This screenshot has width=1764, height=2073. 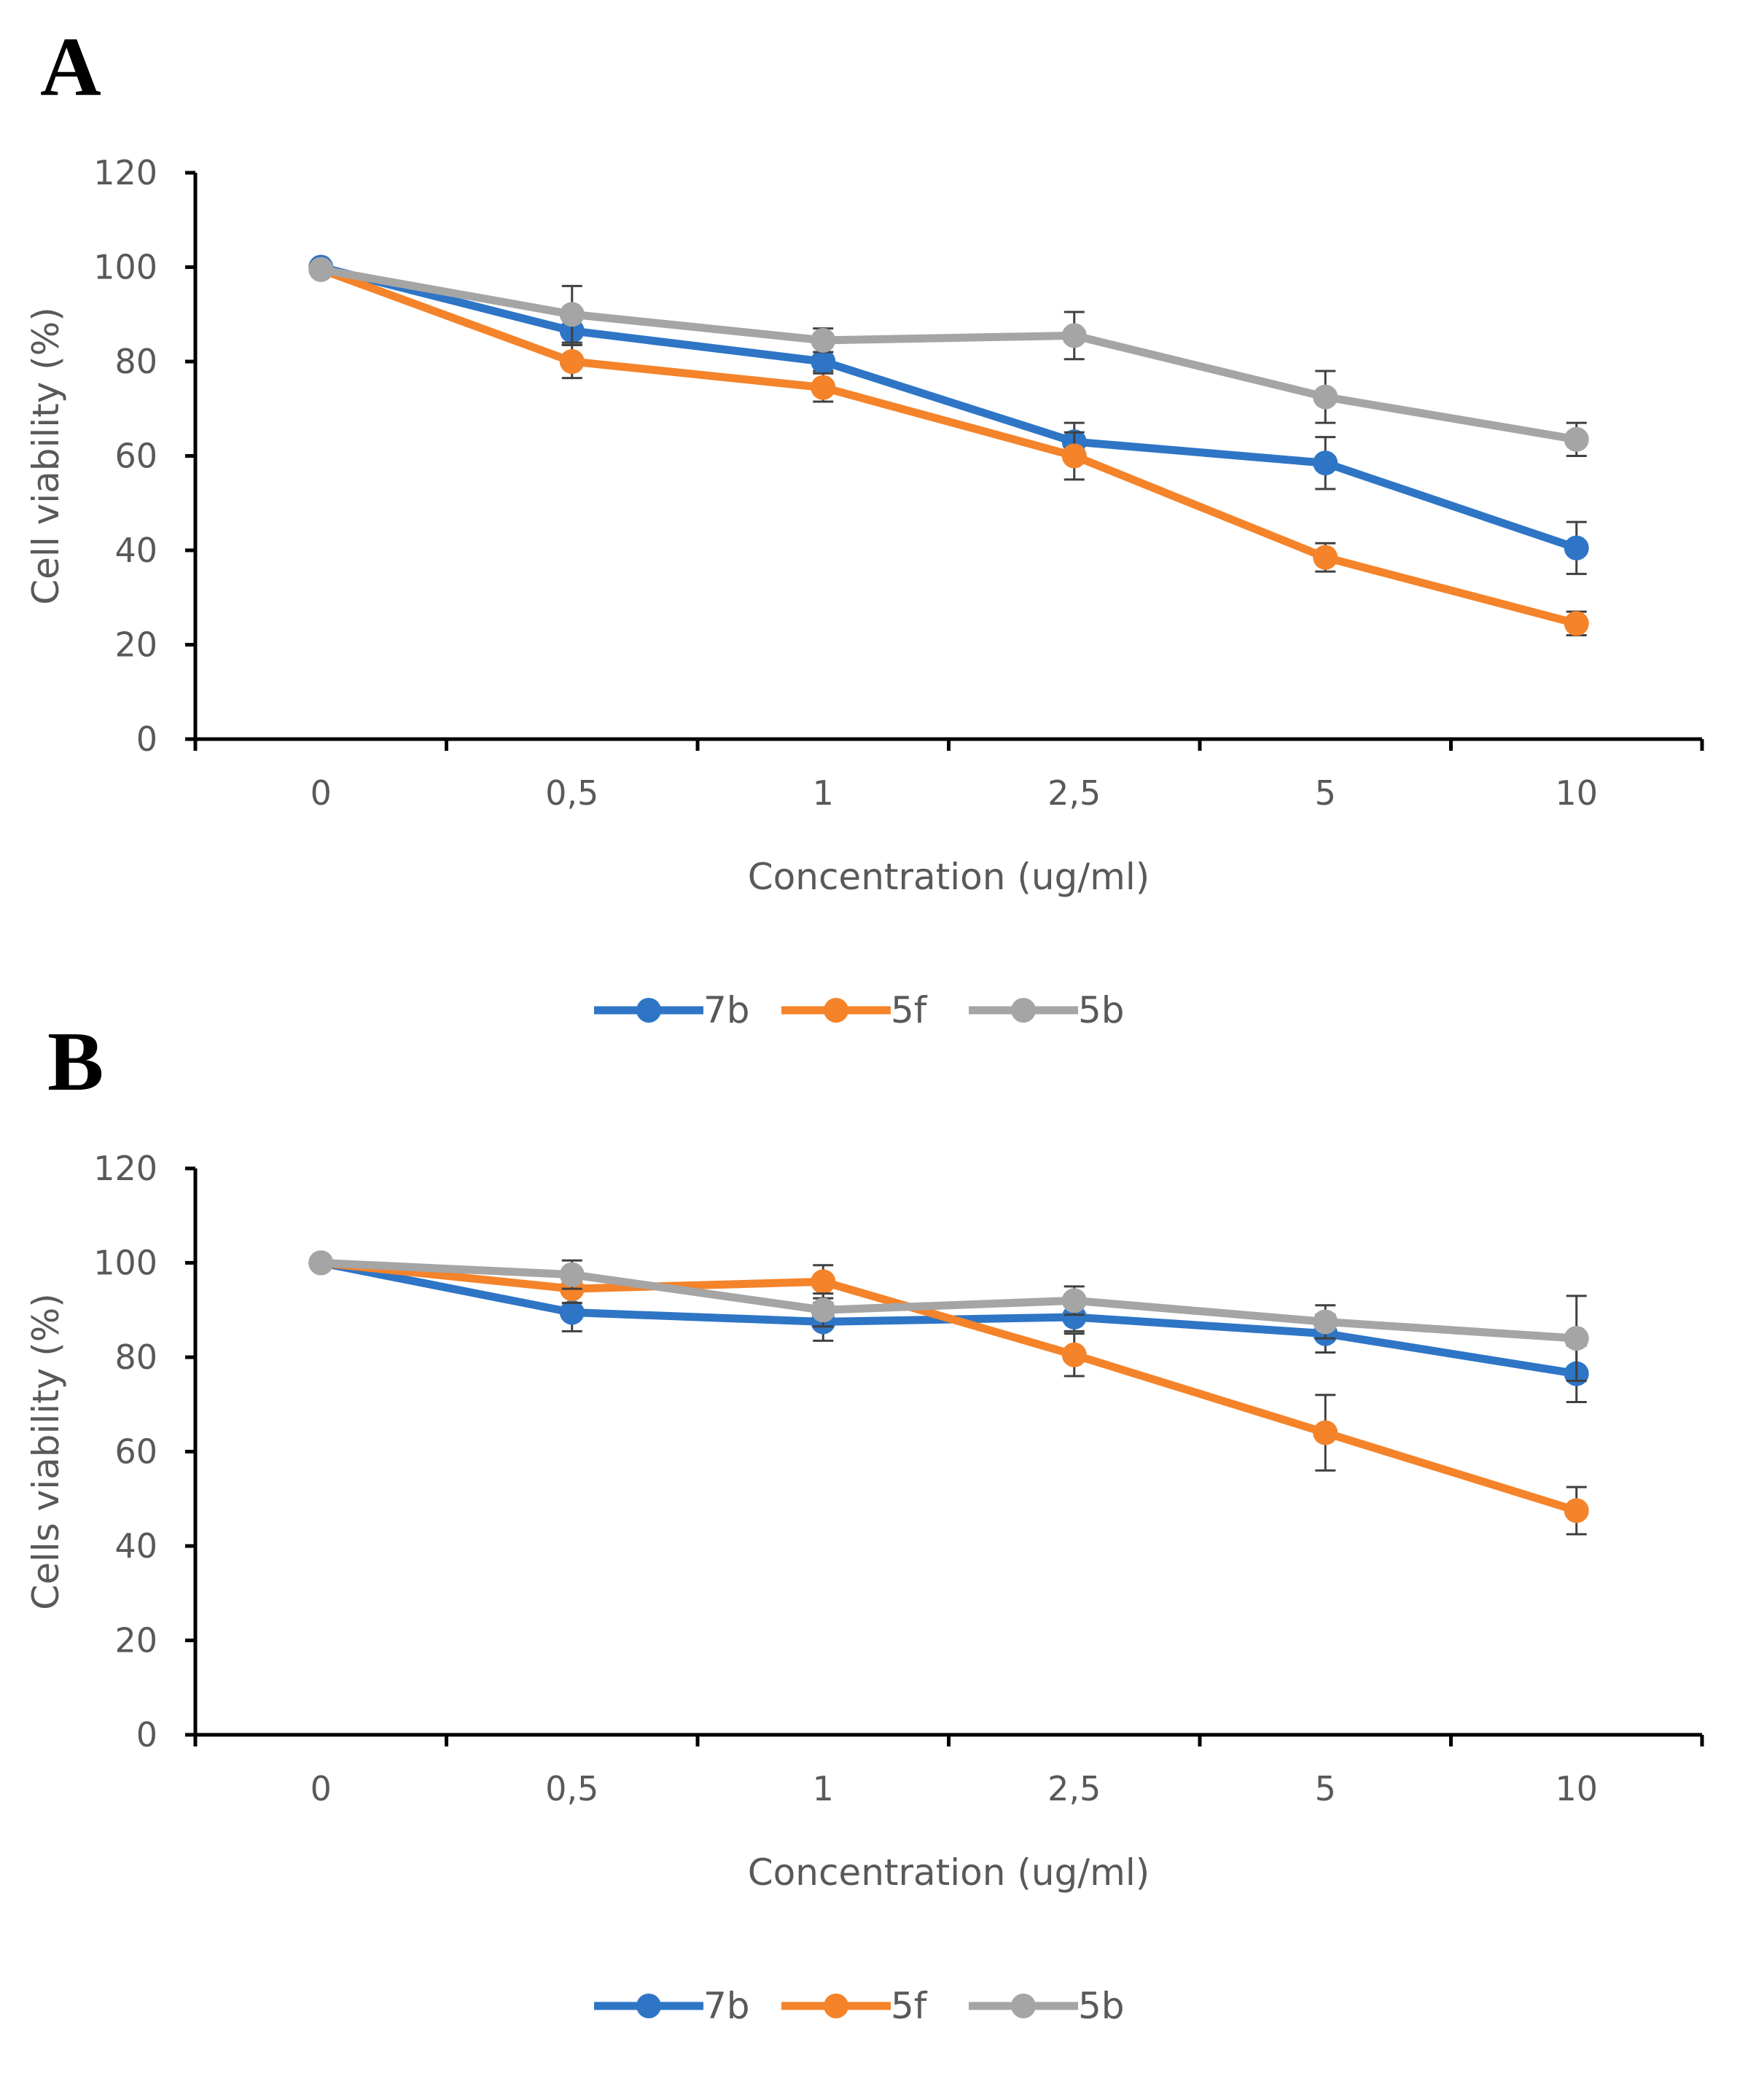 I want to click on panel-letter: A, so click(x=70, y=67).